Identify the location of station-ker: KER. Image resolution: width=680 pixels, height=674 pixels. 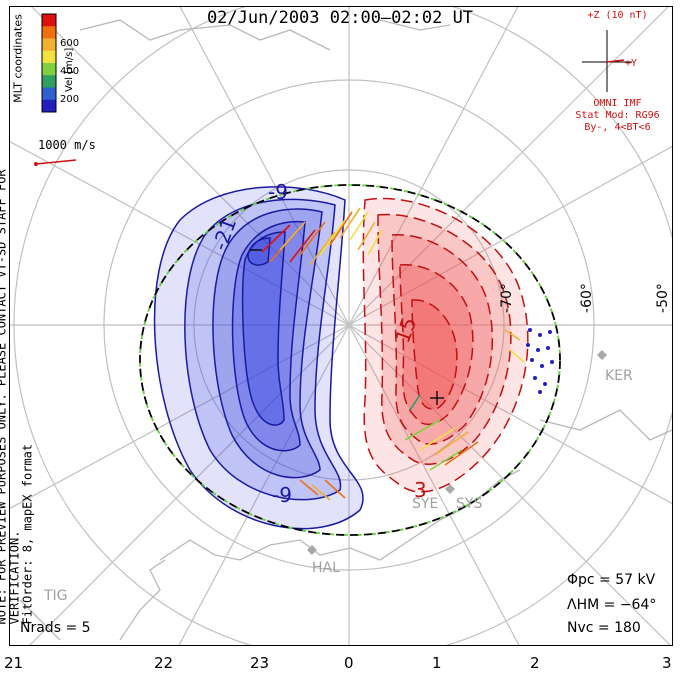
(619, 376).